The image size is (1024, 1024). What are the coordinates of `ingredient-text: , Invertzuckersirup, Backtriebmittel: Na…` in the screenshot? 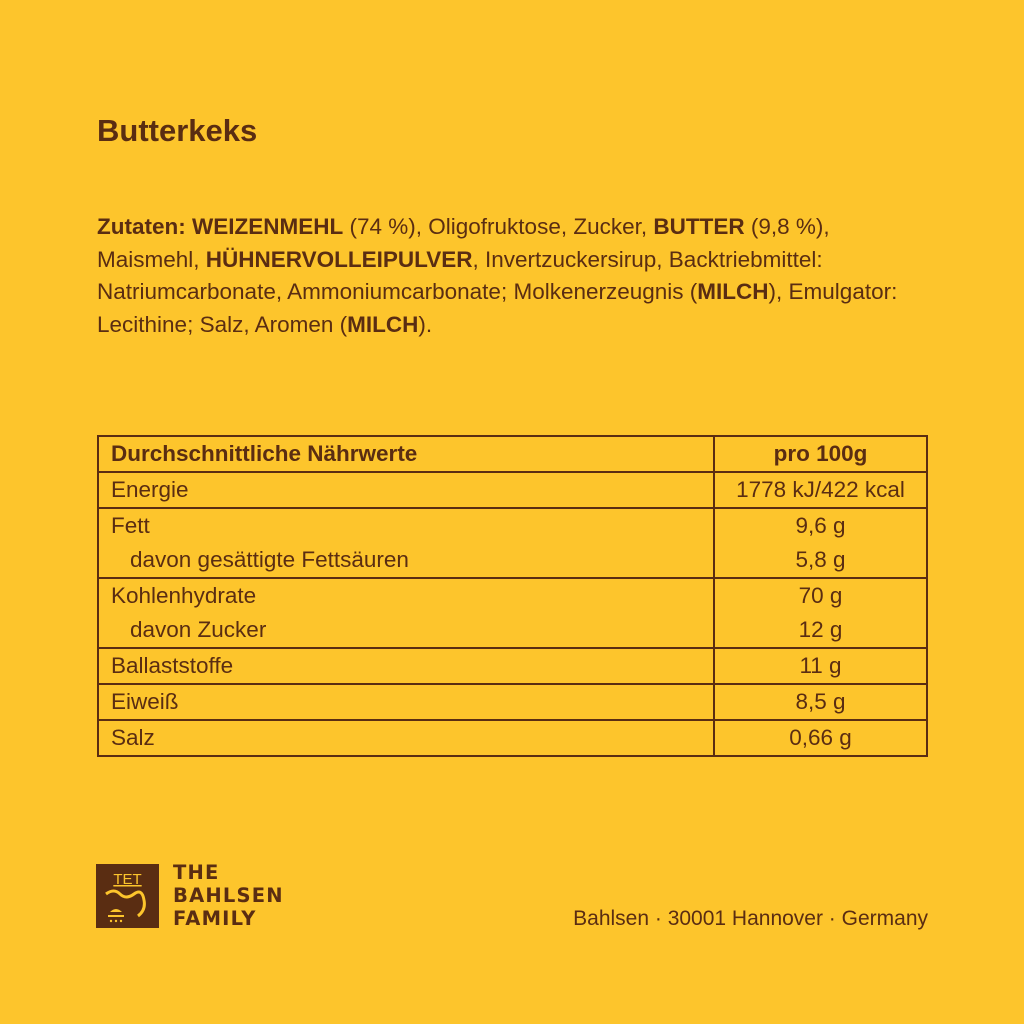 It's located at (460, 275).